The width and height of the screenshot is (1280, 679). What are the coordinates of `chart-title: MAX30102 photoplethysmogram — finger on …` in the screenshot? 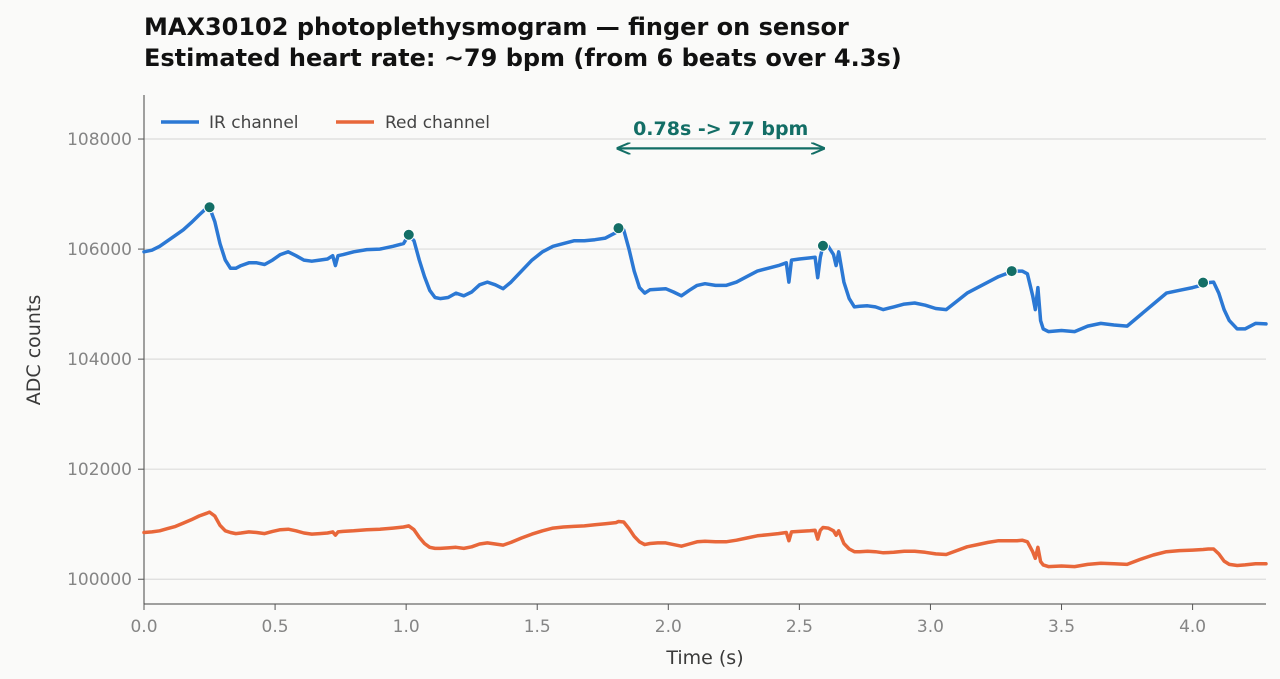 It's located at (523, 43).